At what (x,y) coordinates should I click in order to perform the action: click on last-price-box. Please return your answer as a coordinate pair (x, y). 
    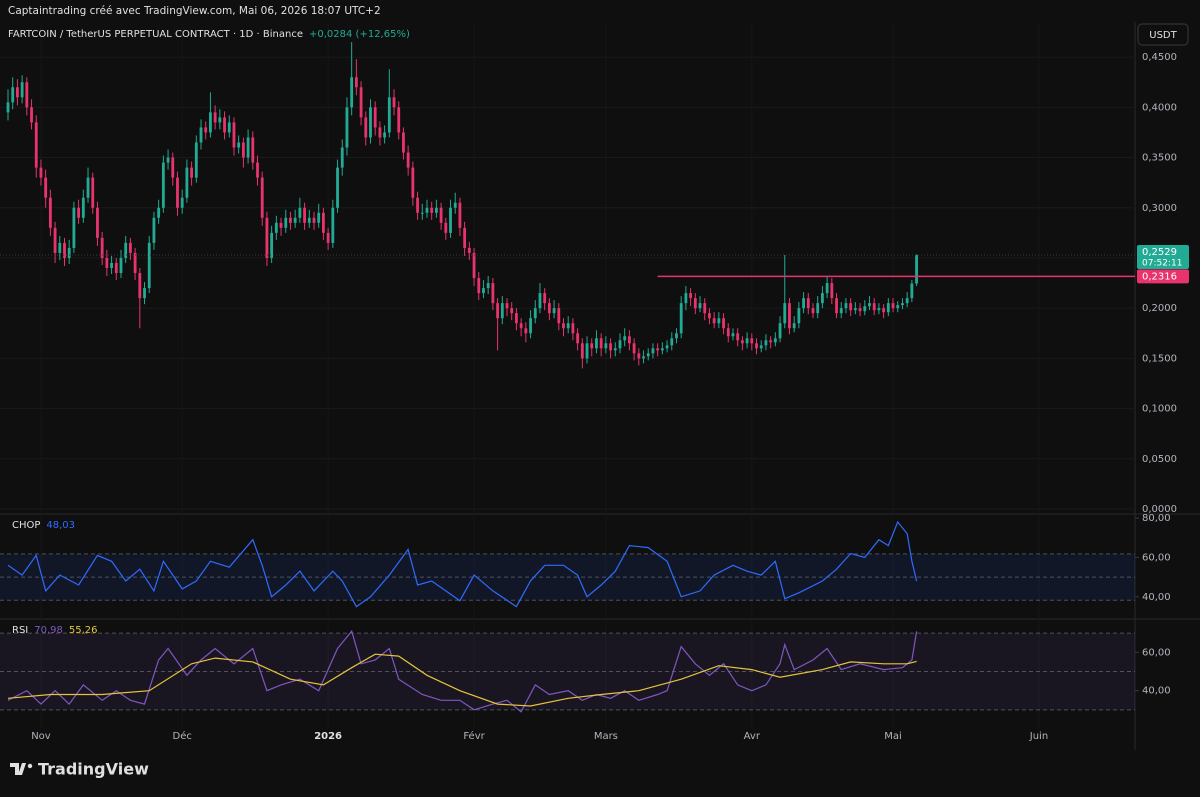
    Looking at the image, I should click on (1163, 257).